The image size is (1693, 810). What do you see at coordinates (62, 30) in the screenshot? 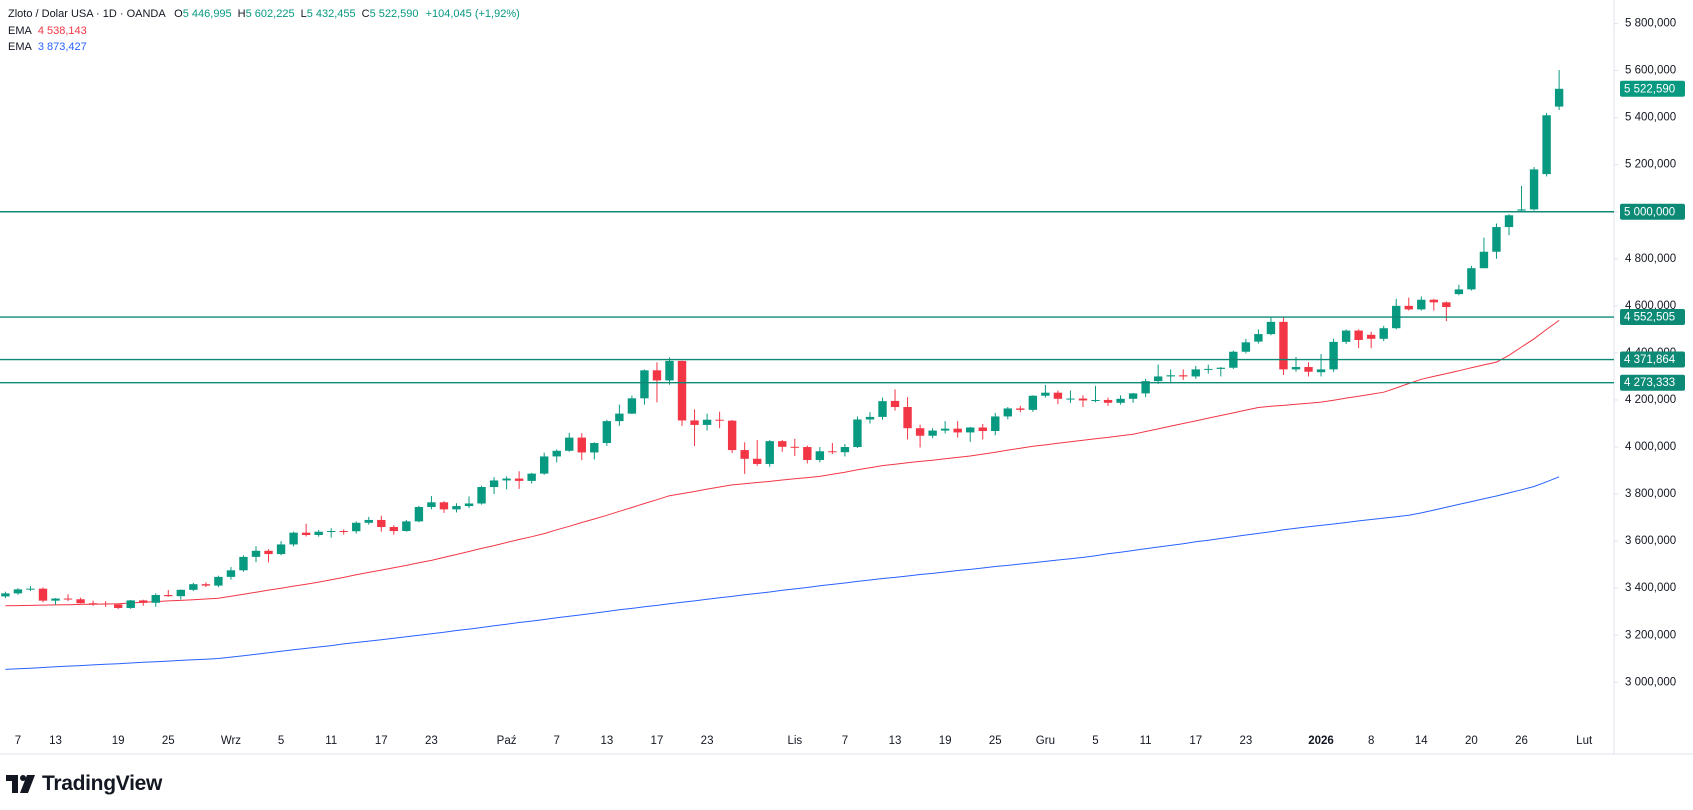
I see `ema-value: 4 538,143` at bounding box center [62, 30].